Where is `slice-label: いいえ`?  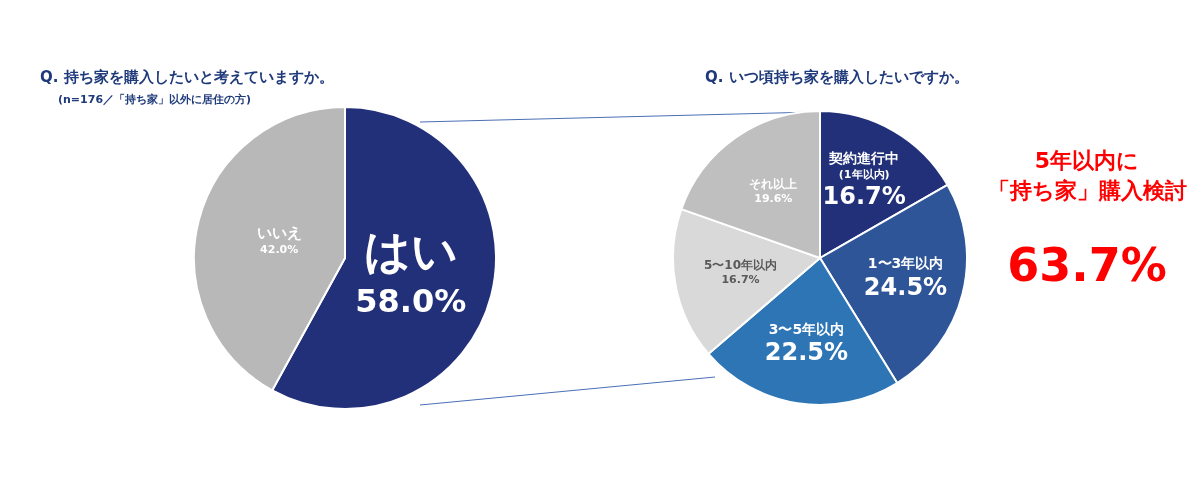 slice-label: いいえ is located at coordinates (279, 233).